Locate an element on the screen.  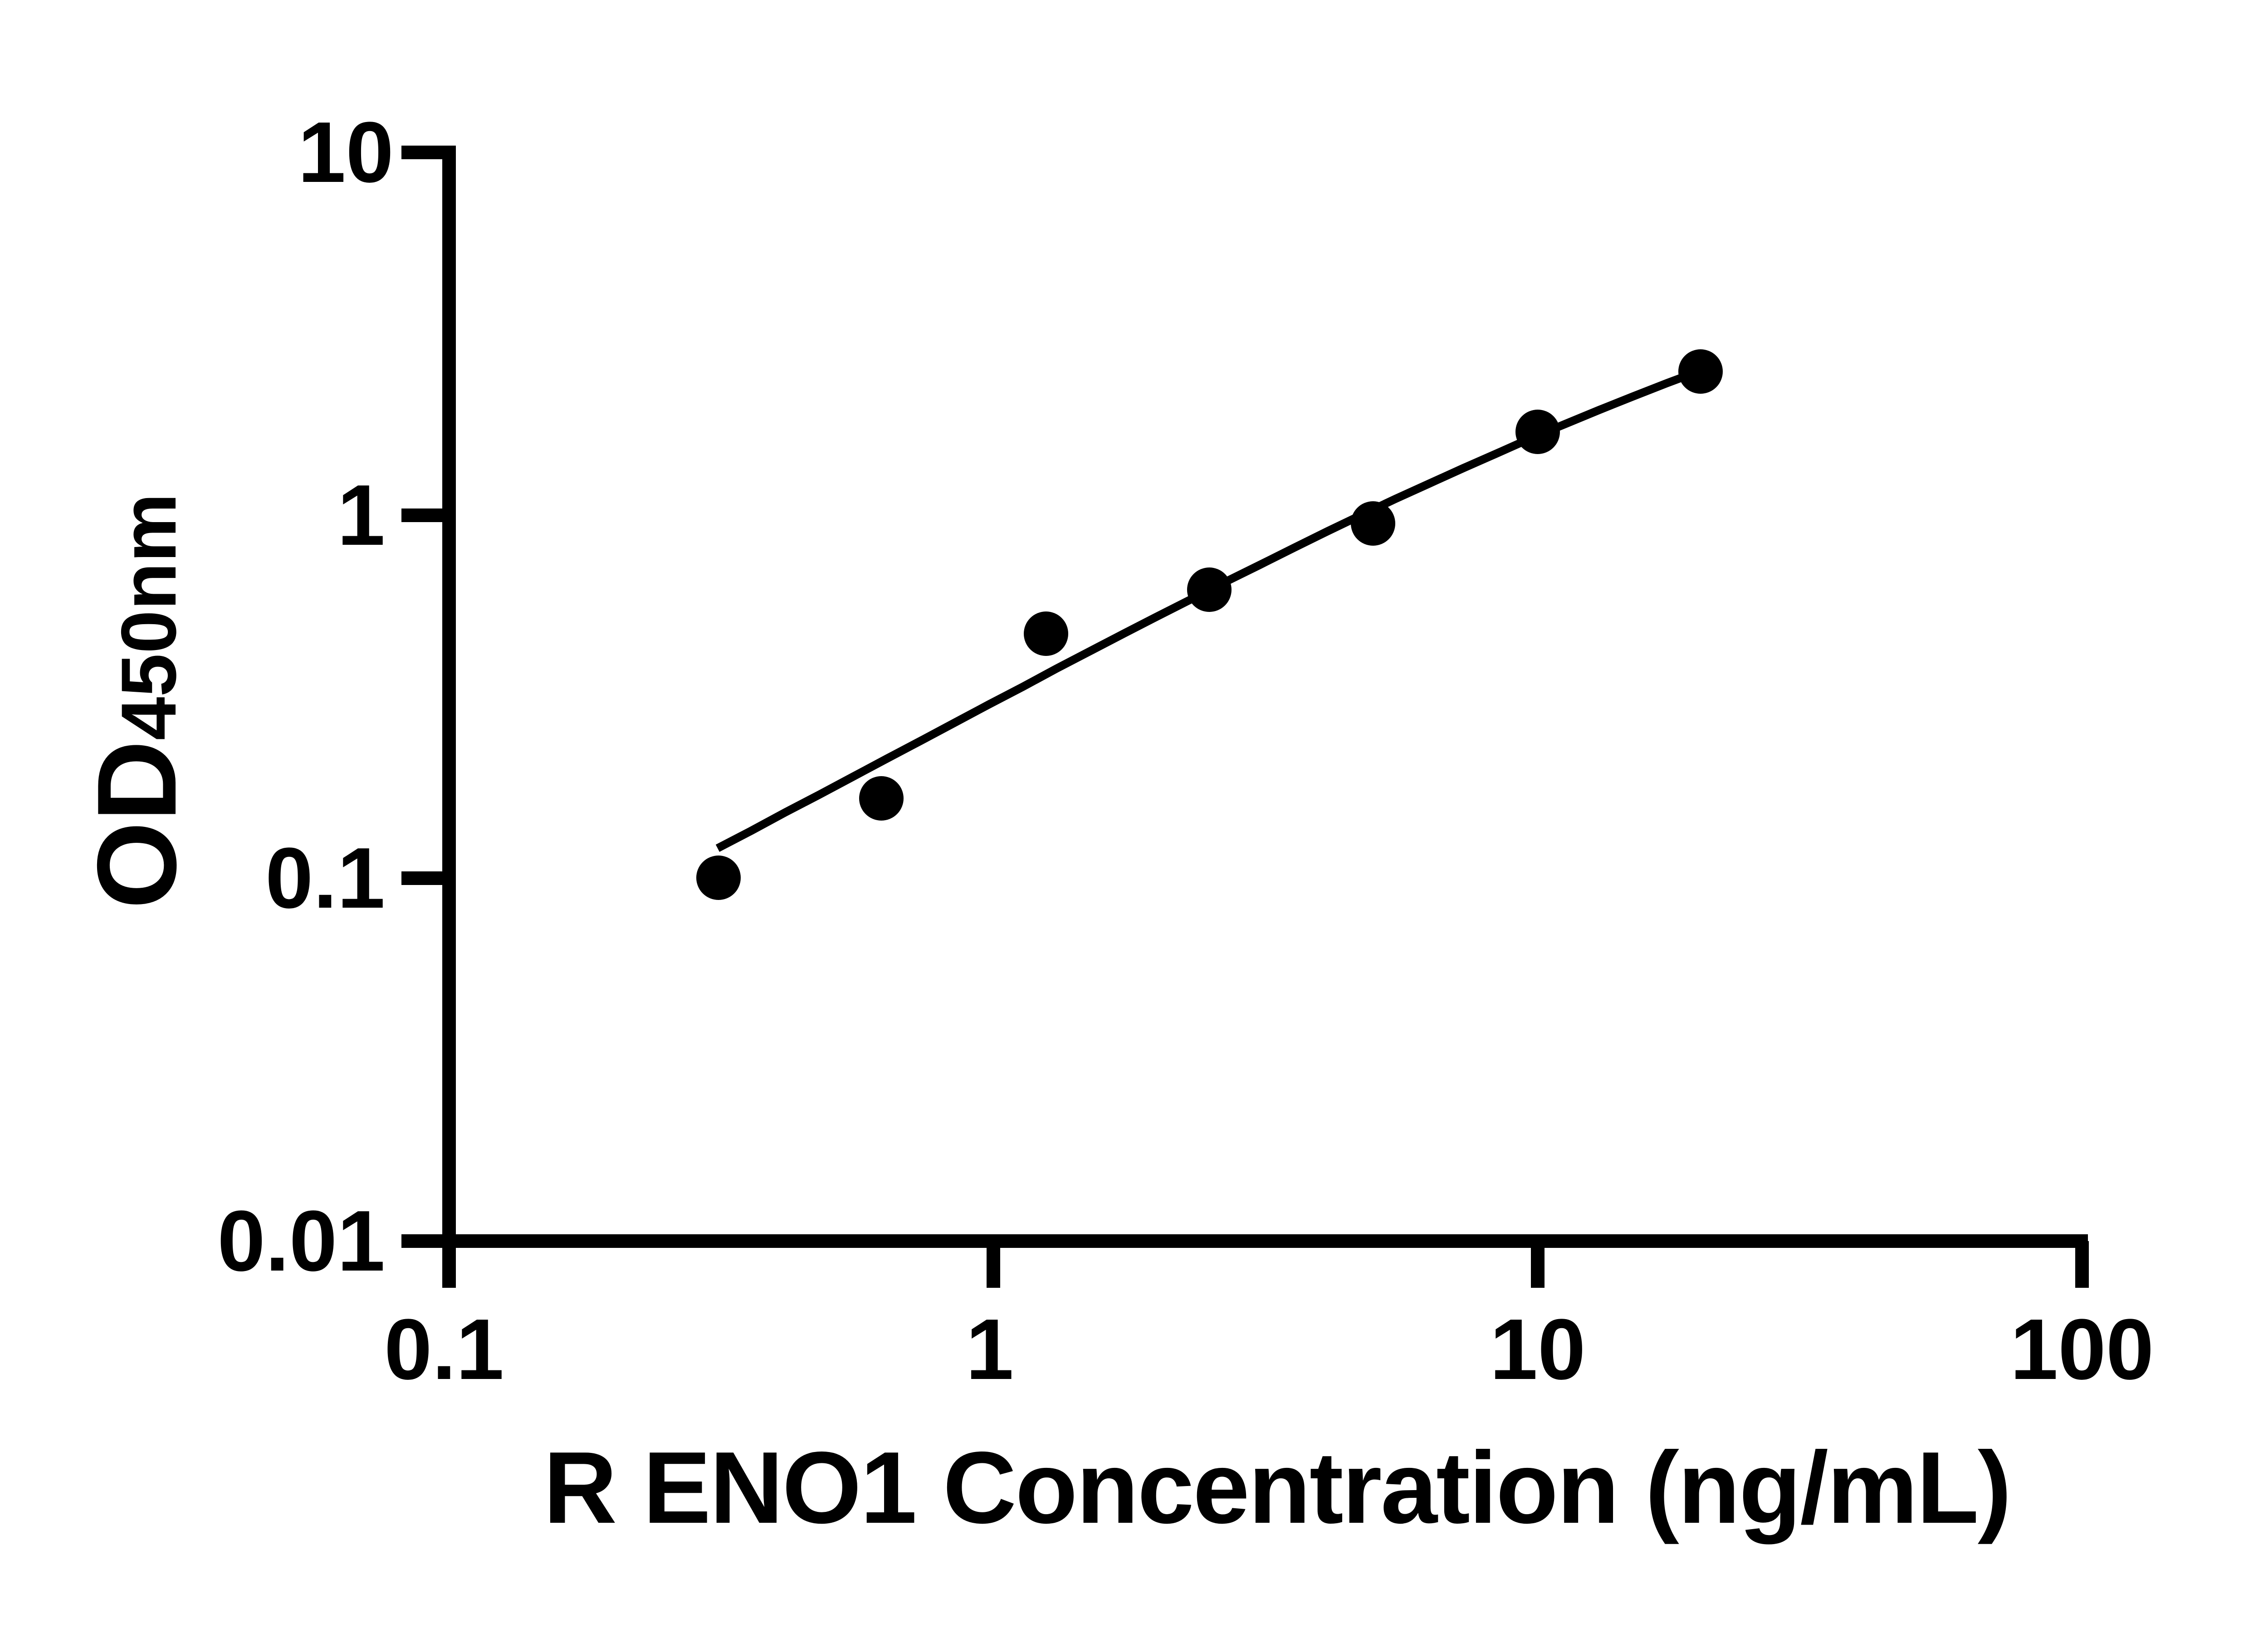
svg-text: 100 is located at coordinates (2082, 1349).